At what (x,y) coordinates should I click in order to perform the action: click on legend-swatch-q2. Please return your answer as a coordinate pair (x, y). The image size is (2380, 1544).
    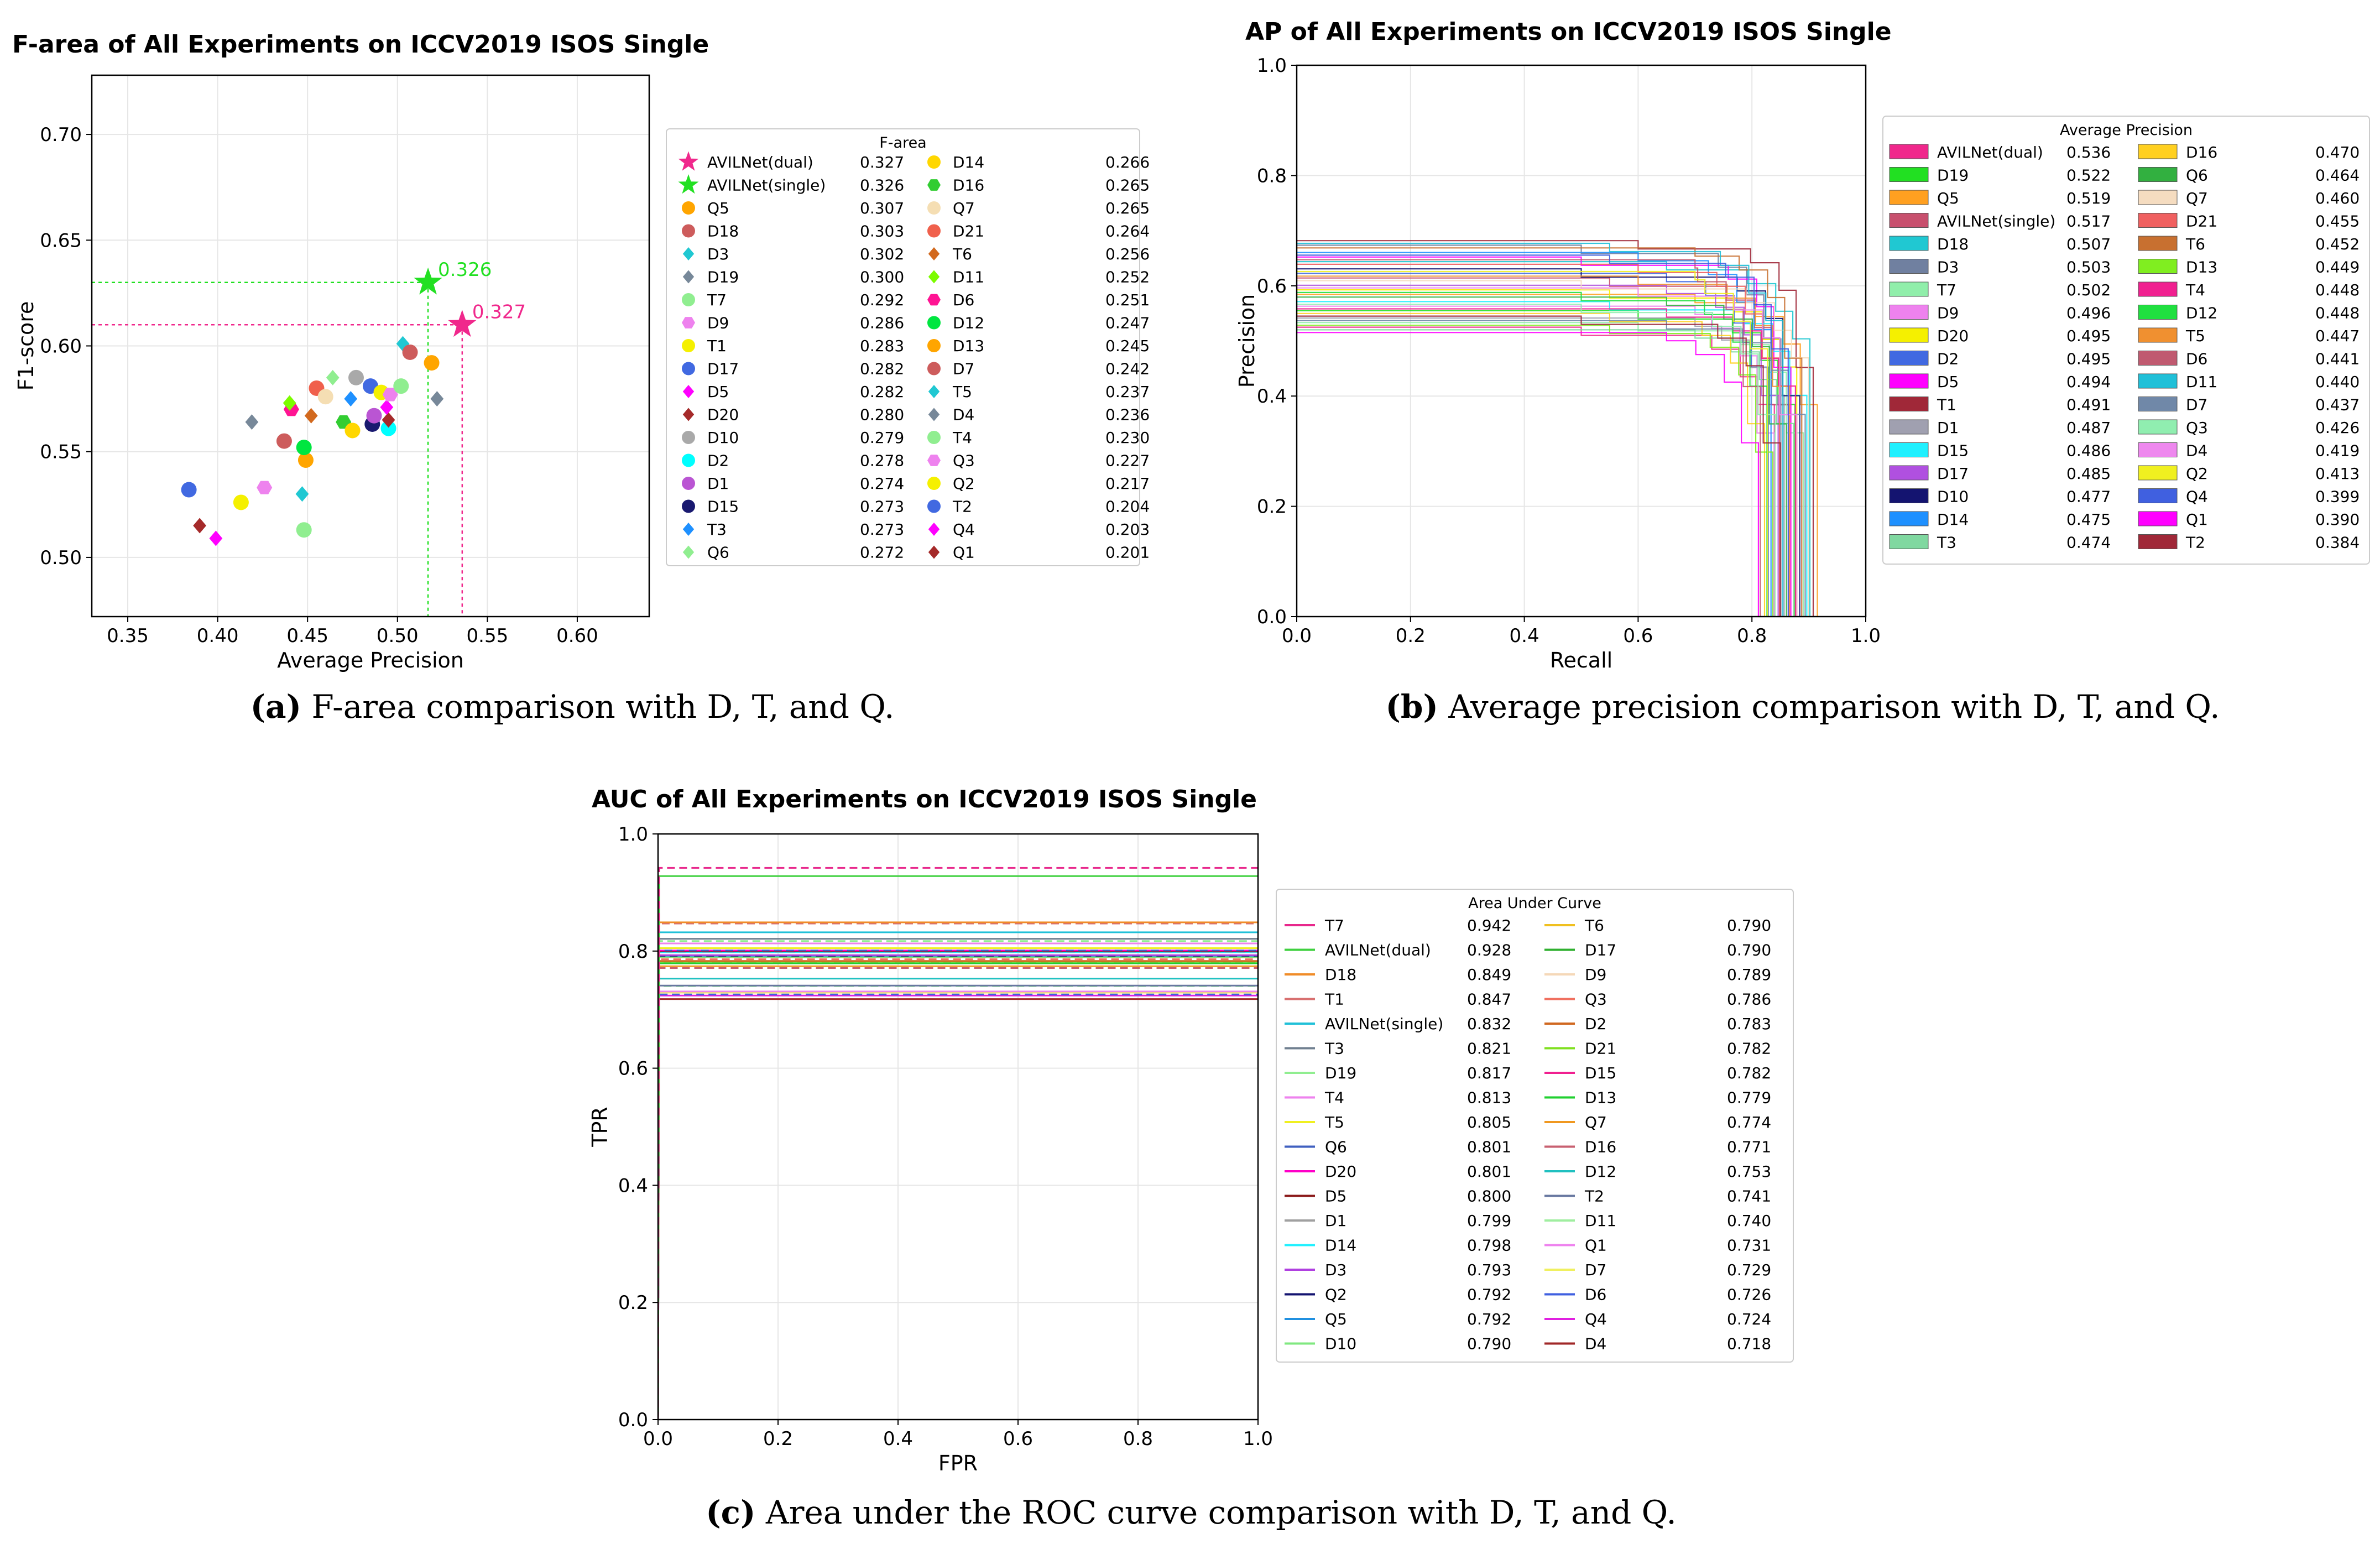
    Looking at the image, I should click on (2158, 473).